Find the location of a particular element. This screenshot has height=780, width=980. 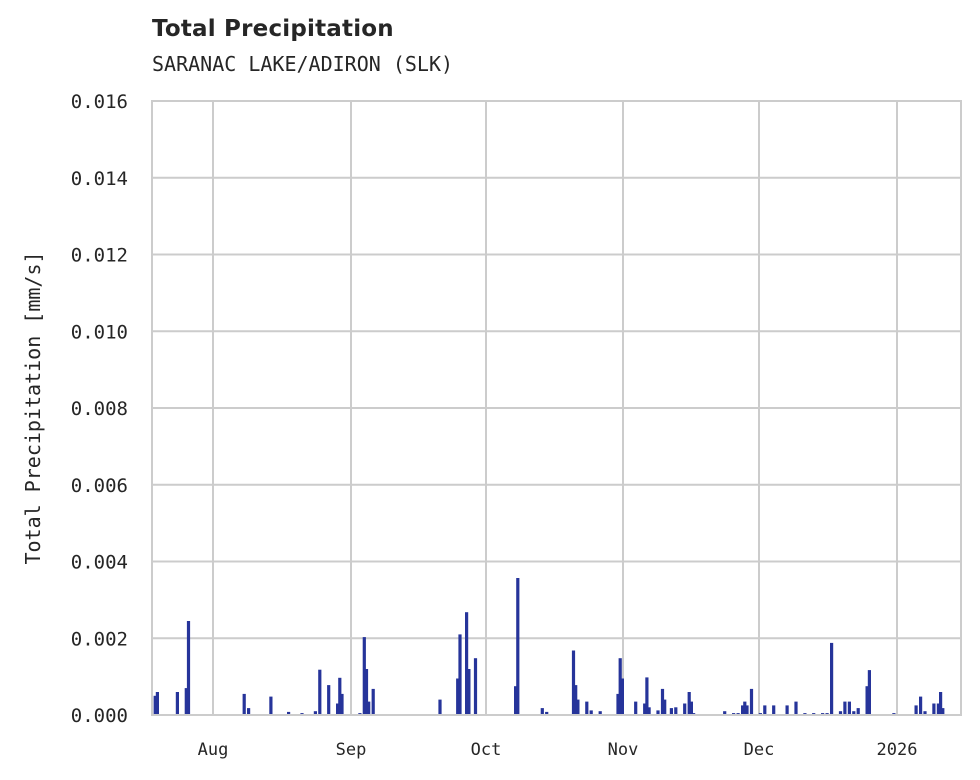

x-tick-label: Sep is located at coordinates (351, 750).